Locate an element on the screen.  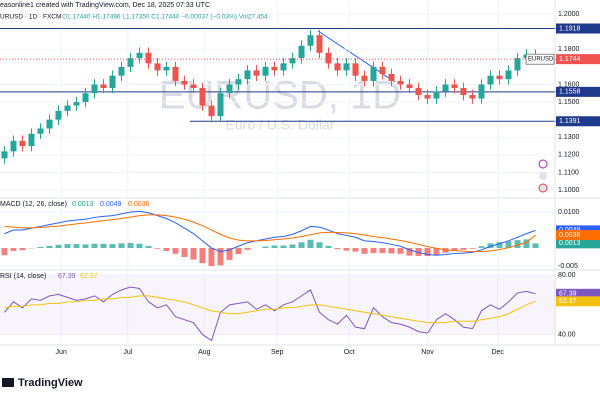
histogram-last-label-box is located at coordinates (578, 243).